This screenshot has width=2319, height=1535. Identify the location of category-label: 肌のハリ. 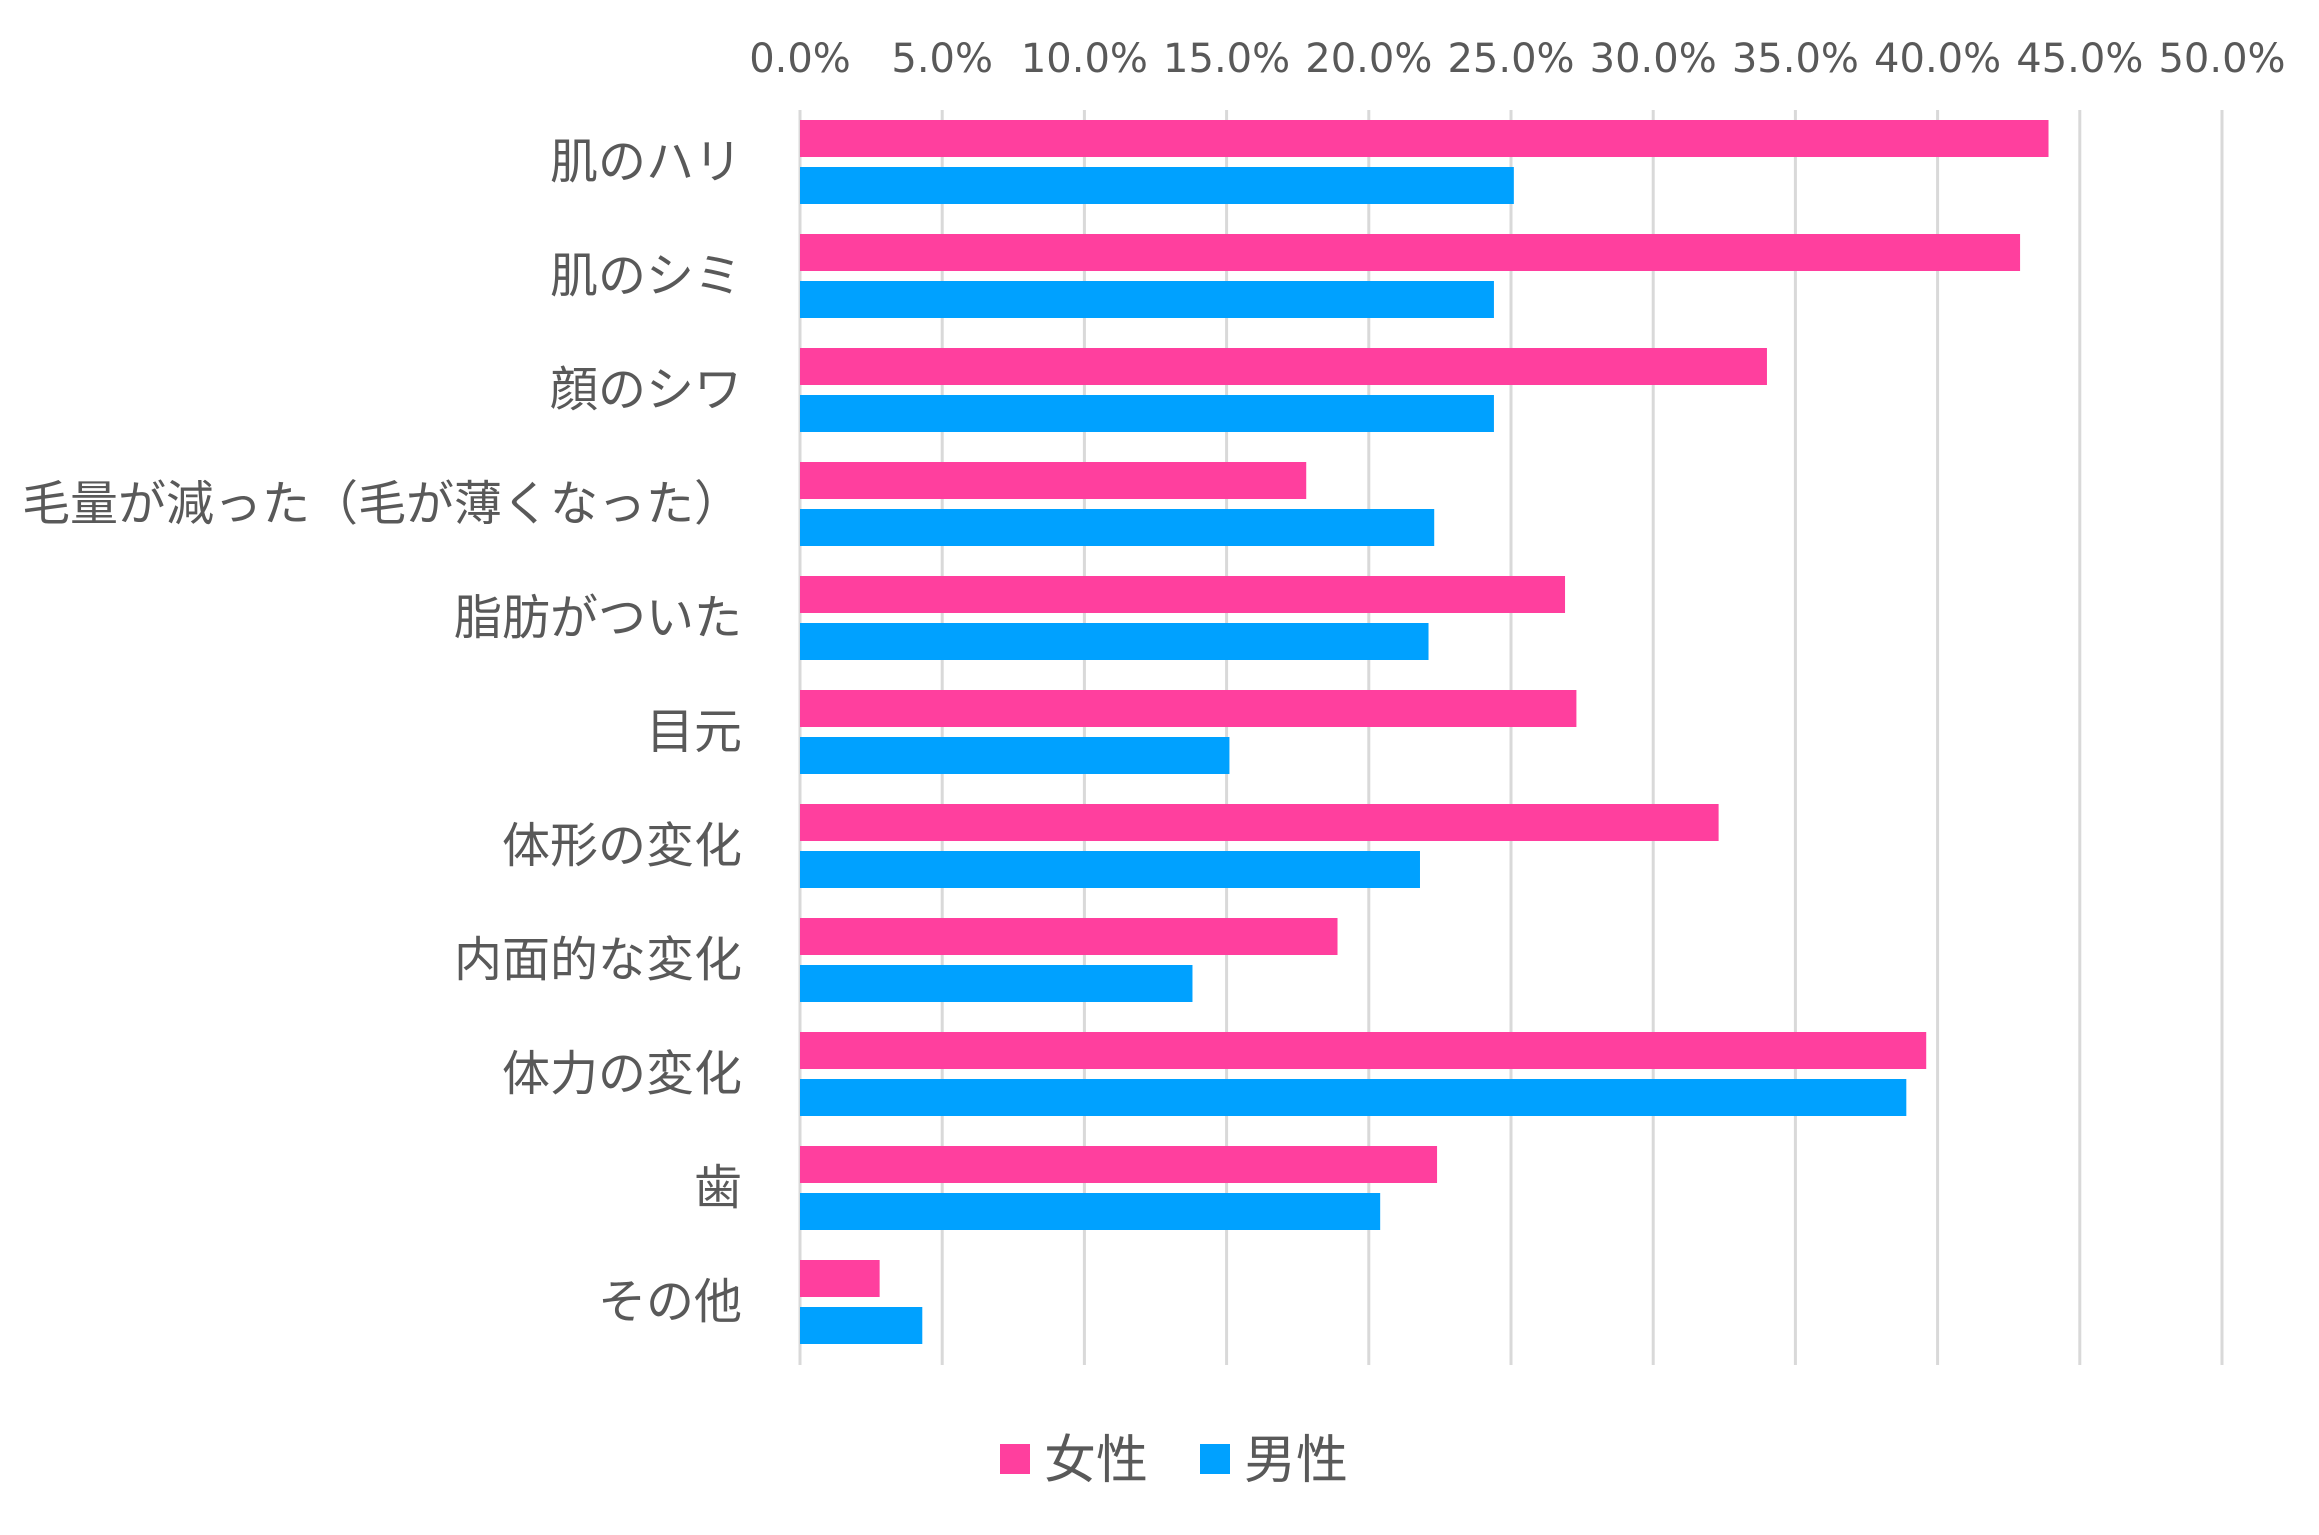
(646, 162).